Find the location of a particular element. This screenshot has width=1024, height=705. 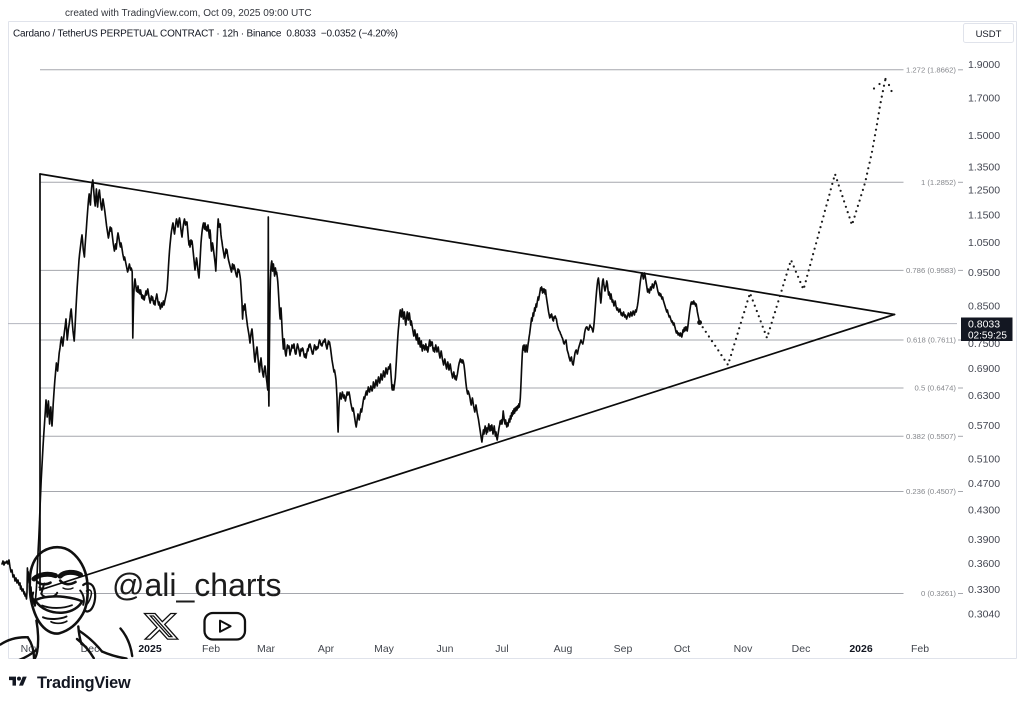

svg-text: TradingView is located at coordinates (84, 683).